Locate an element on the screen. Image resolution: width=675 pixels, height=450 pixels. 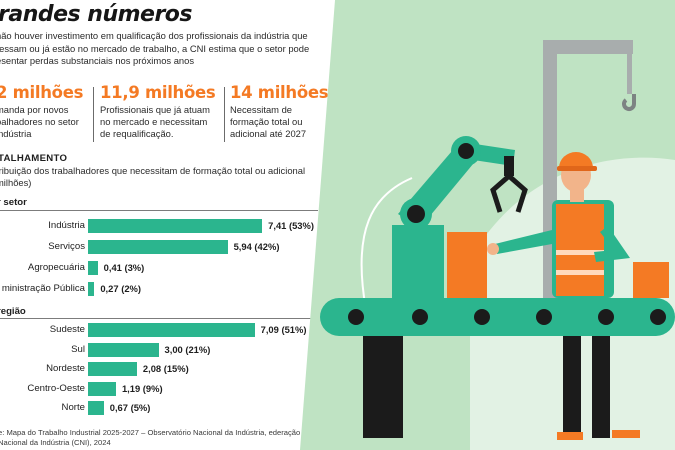
stat-value: 11,9 milhões is located at coordinates (158, 92).